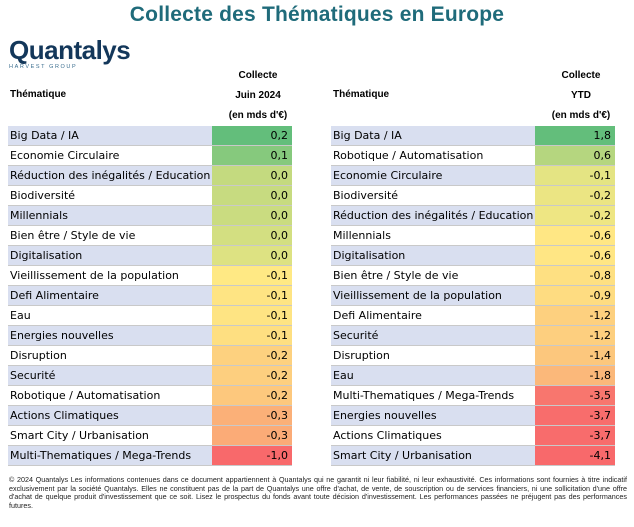 The image size is (634, 527). I want to click on table-row: Big Data / IA 0,2, so click(150, 136).